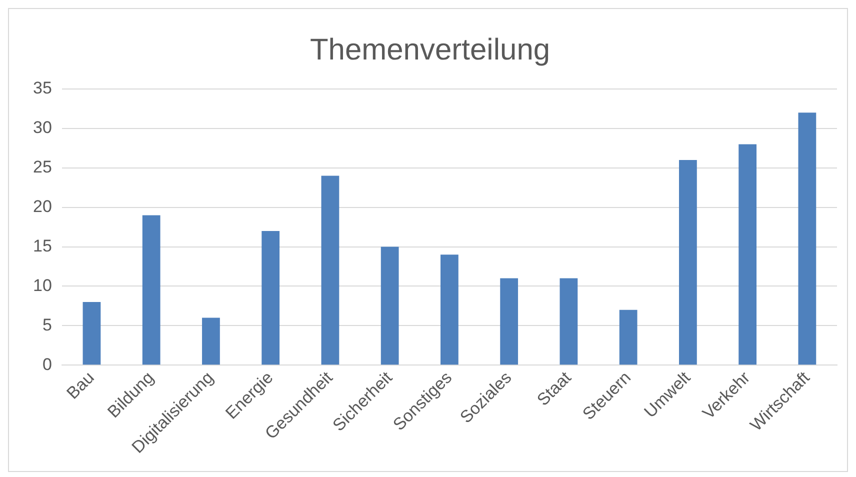 This screenshot has height=477, width=856. I want to click on y-tick-label: 25, so click(42, 167).